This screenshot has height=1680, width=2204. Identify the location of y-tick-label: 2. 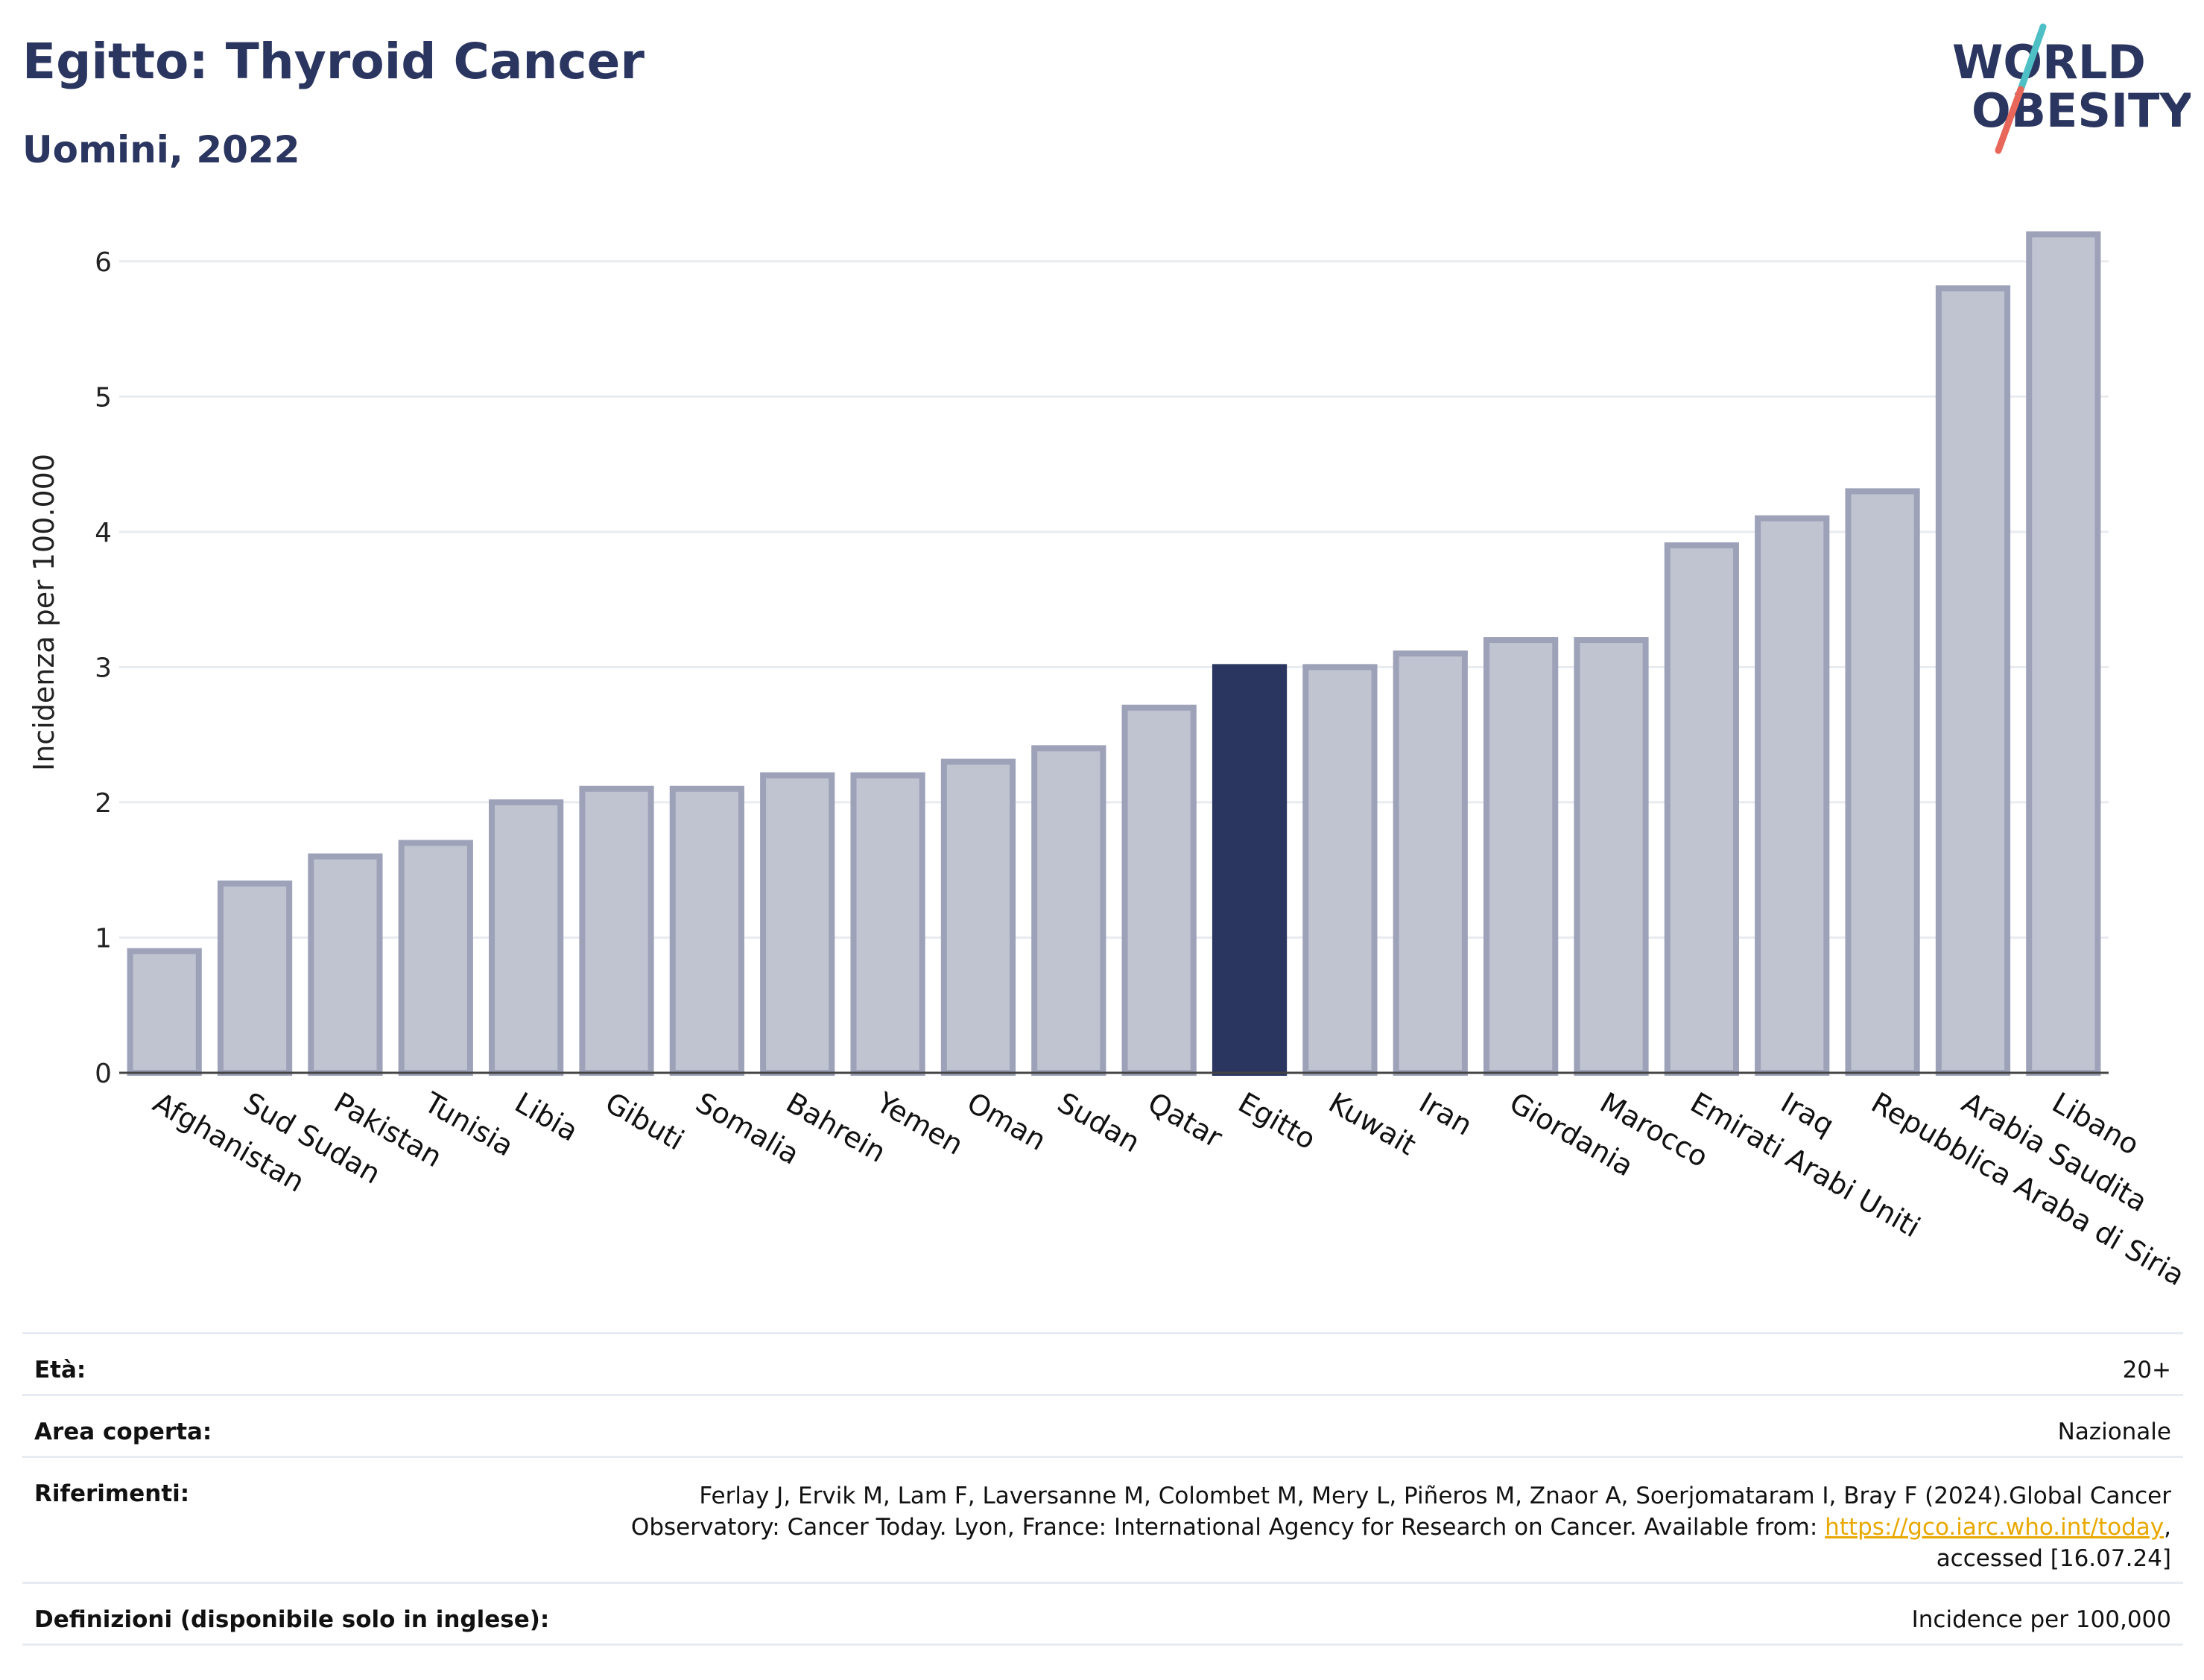
(103, 803).